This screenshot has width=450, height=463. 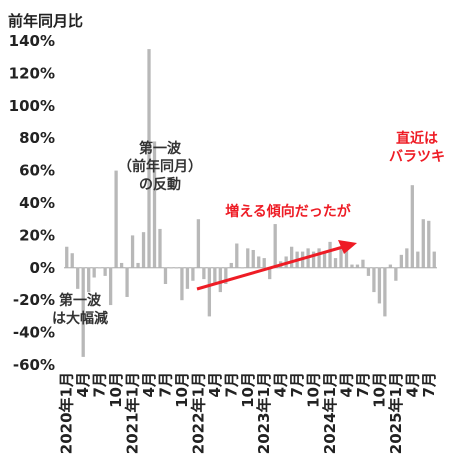 What do you see at coordinates (32, 73) in the screenshot?
I see `y-tick-label: 120%` at bounding box center [32, 73].